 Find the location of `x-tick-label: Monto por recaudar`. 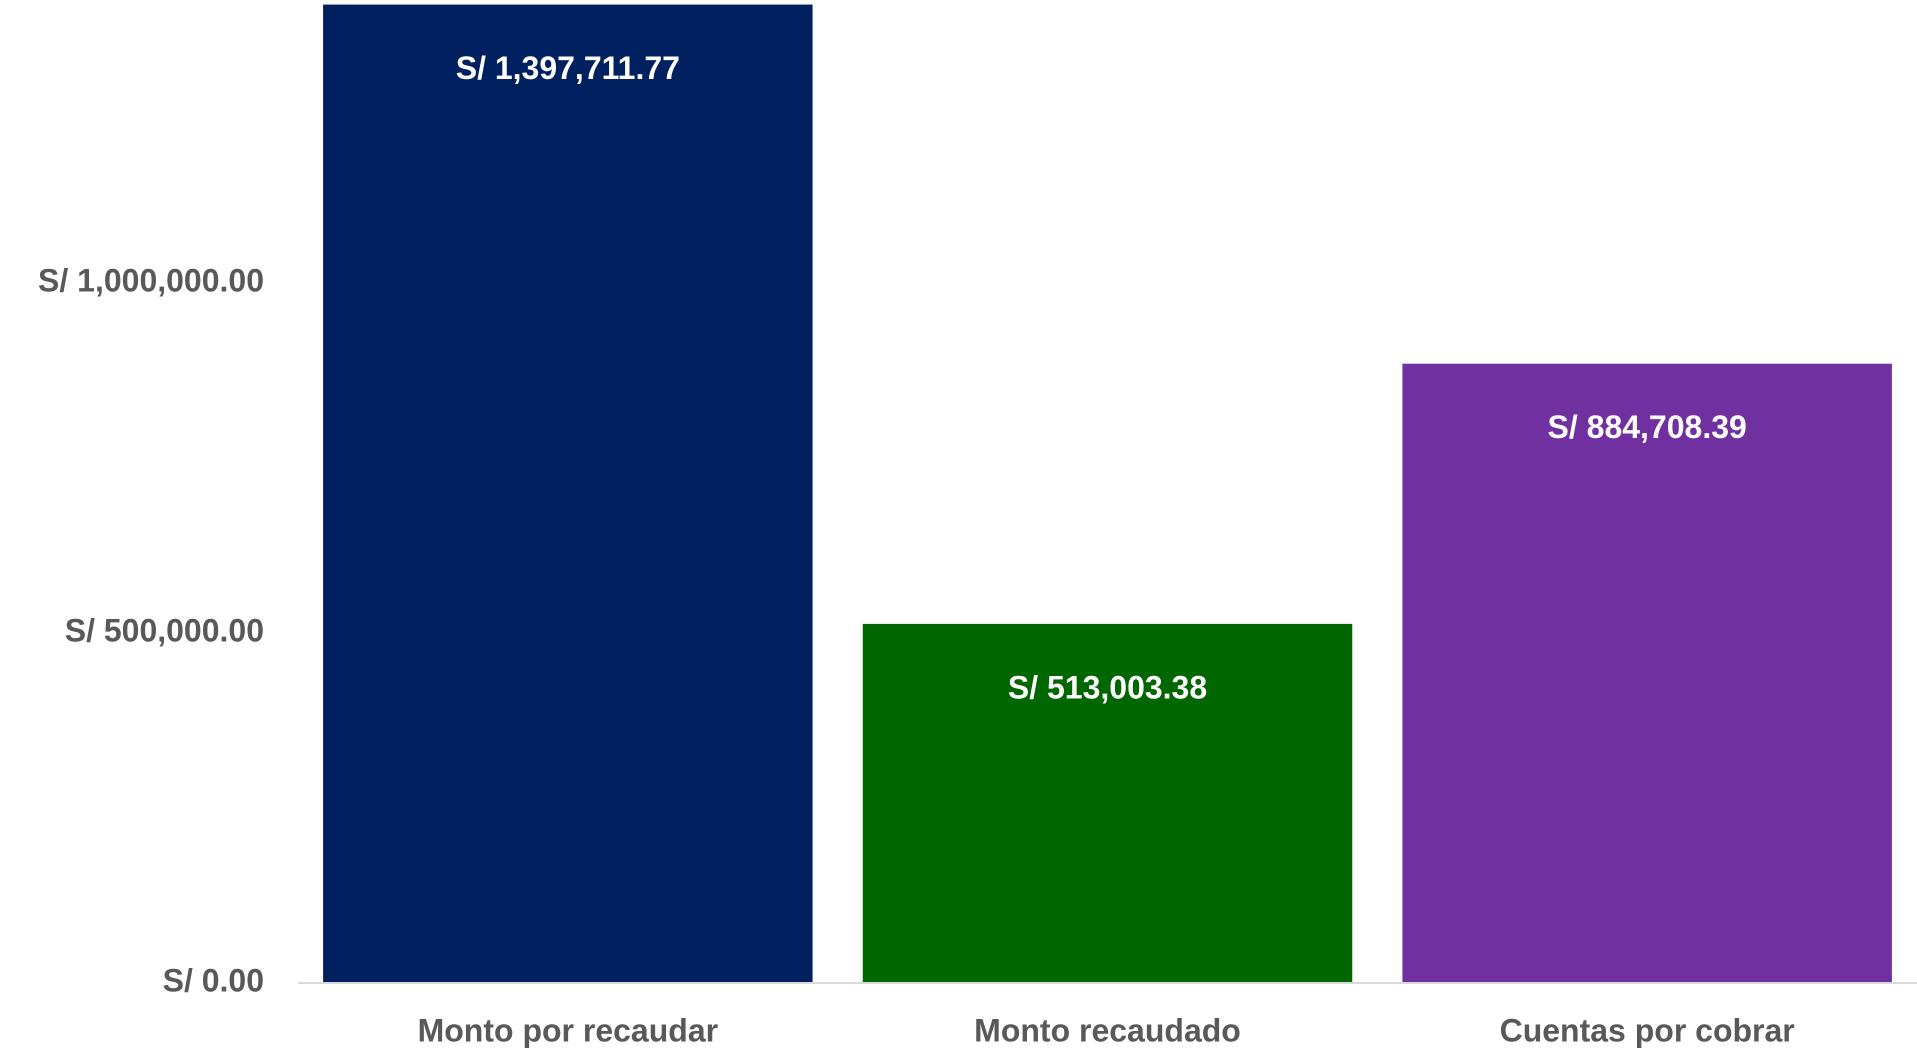

x-tick-label: Monto por recaudar is located at coordinates (568, 1030).